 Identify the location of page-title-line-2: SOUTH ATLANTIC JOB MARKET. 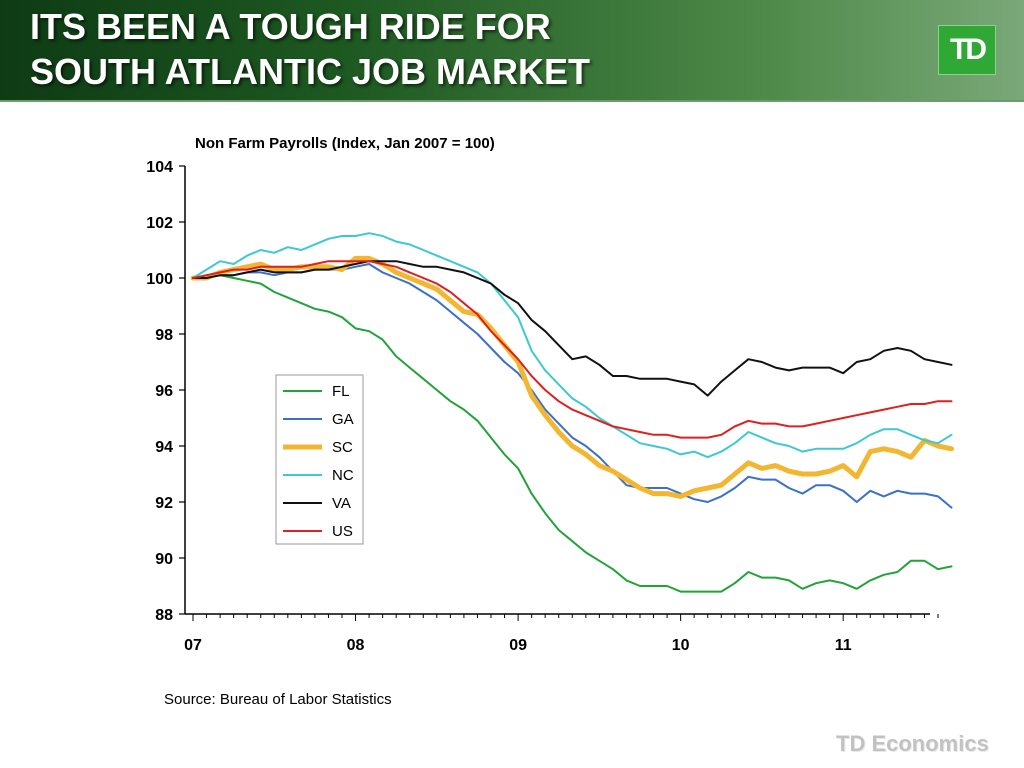
(310, 71).